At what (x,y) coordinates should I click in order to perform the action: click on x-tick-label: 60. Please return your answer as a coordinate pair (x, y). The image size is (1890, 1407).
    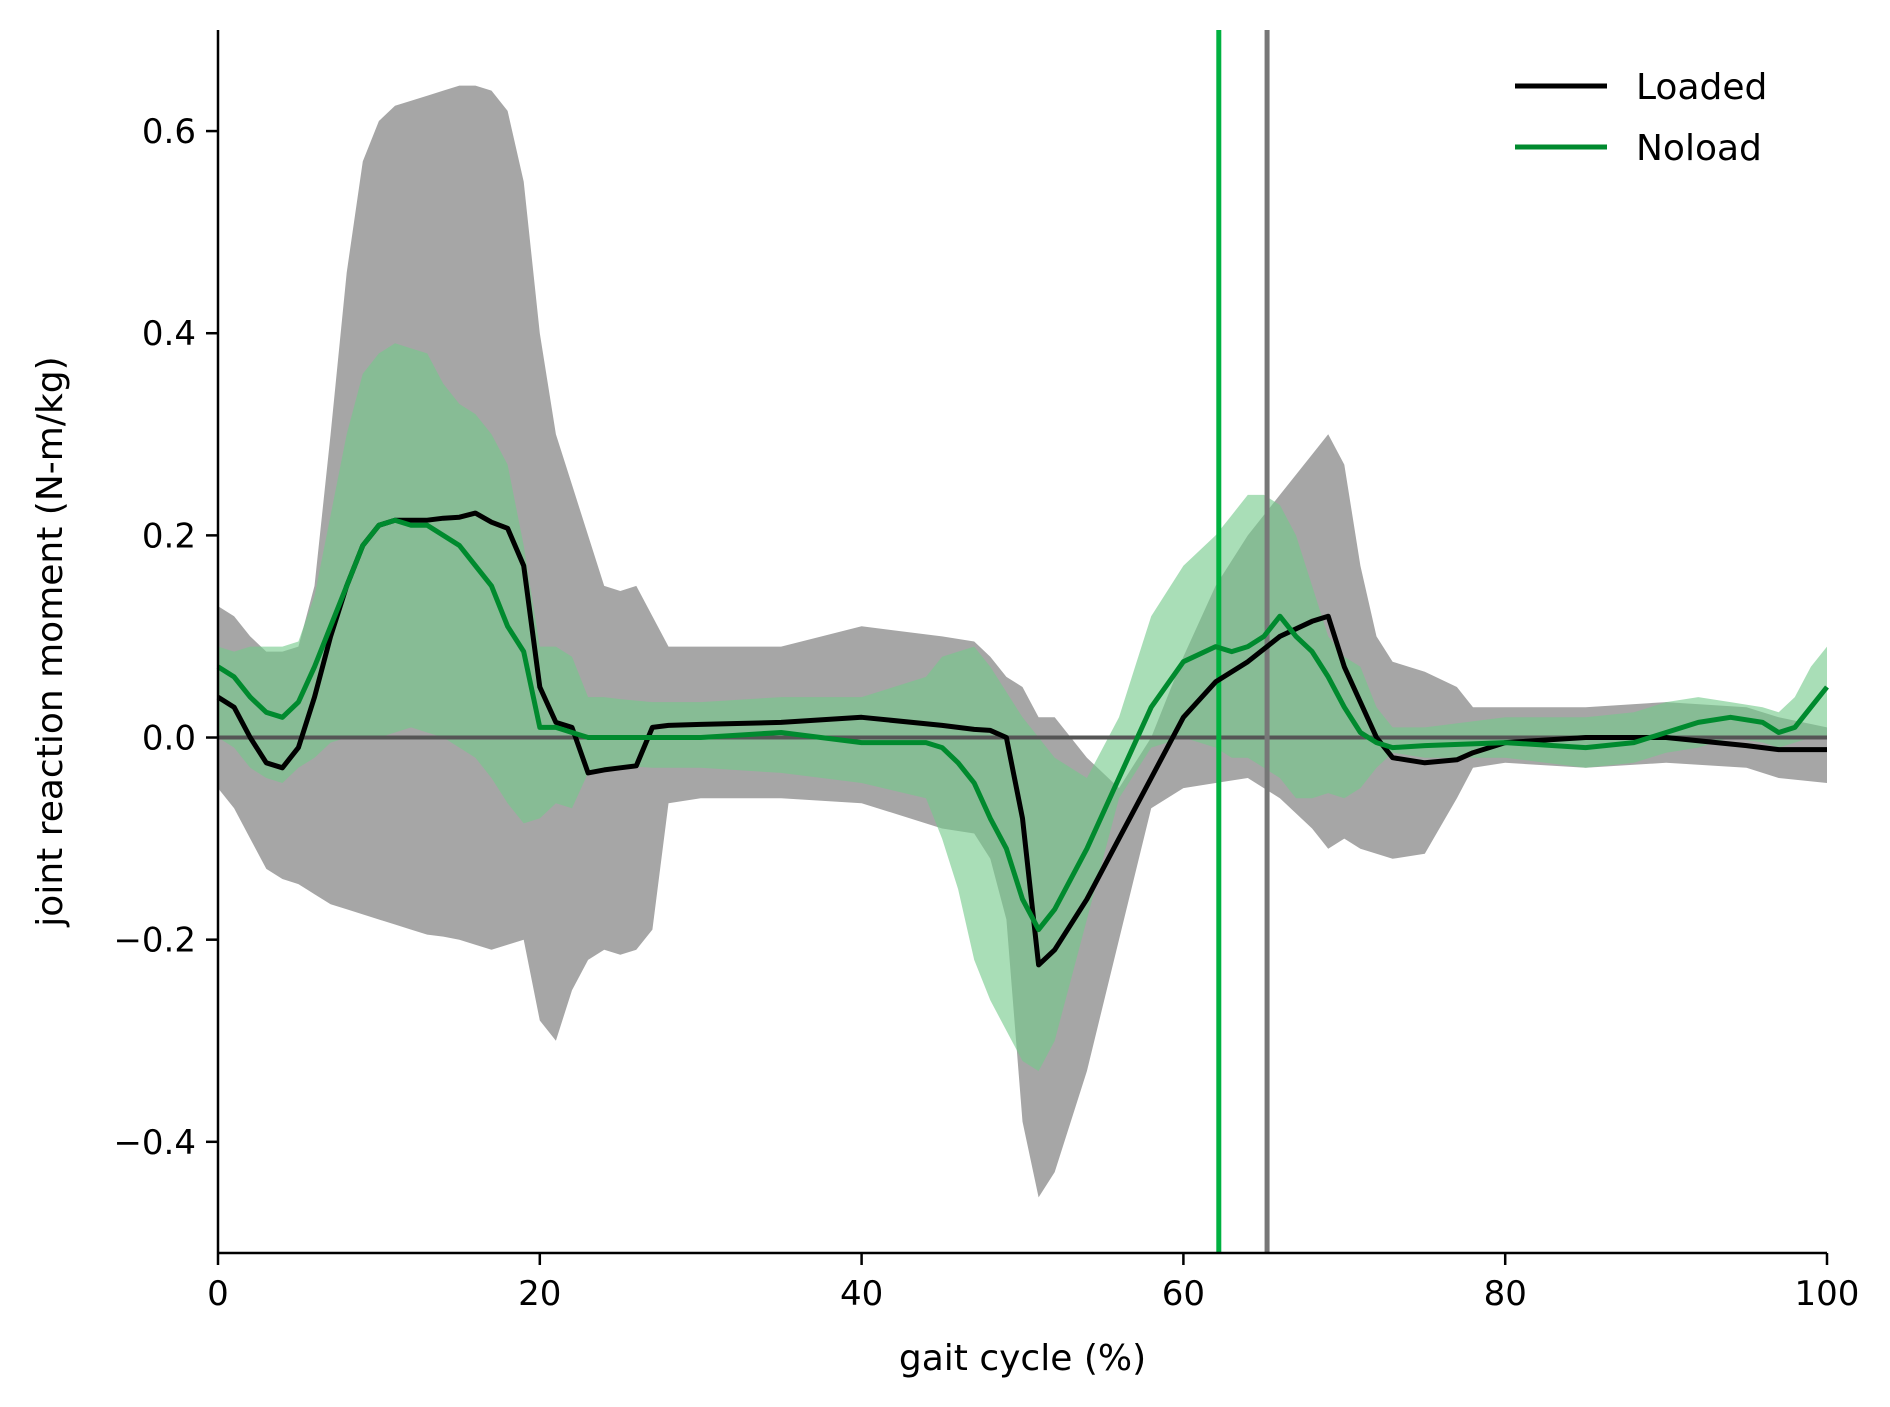
    Looking at the image, I should click on (1183, 1294).